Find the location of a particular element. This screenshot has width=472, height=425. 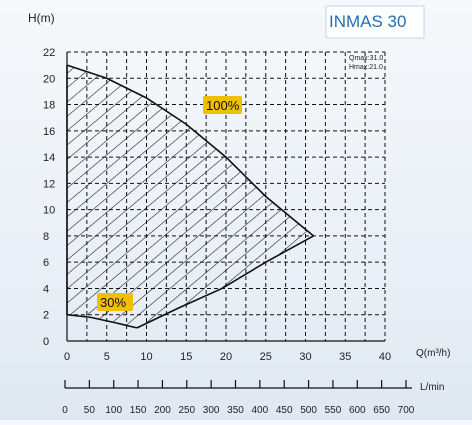

secondary-x-tick-label: 50 is located at coordinates (90, 410).